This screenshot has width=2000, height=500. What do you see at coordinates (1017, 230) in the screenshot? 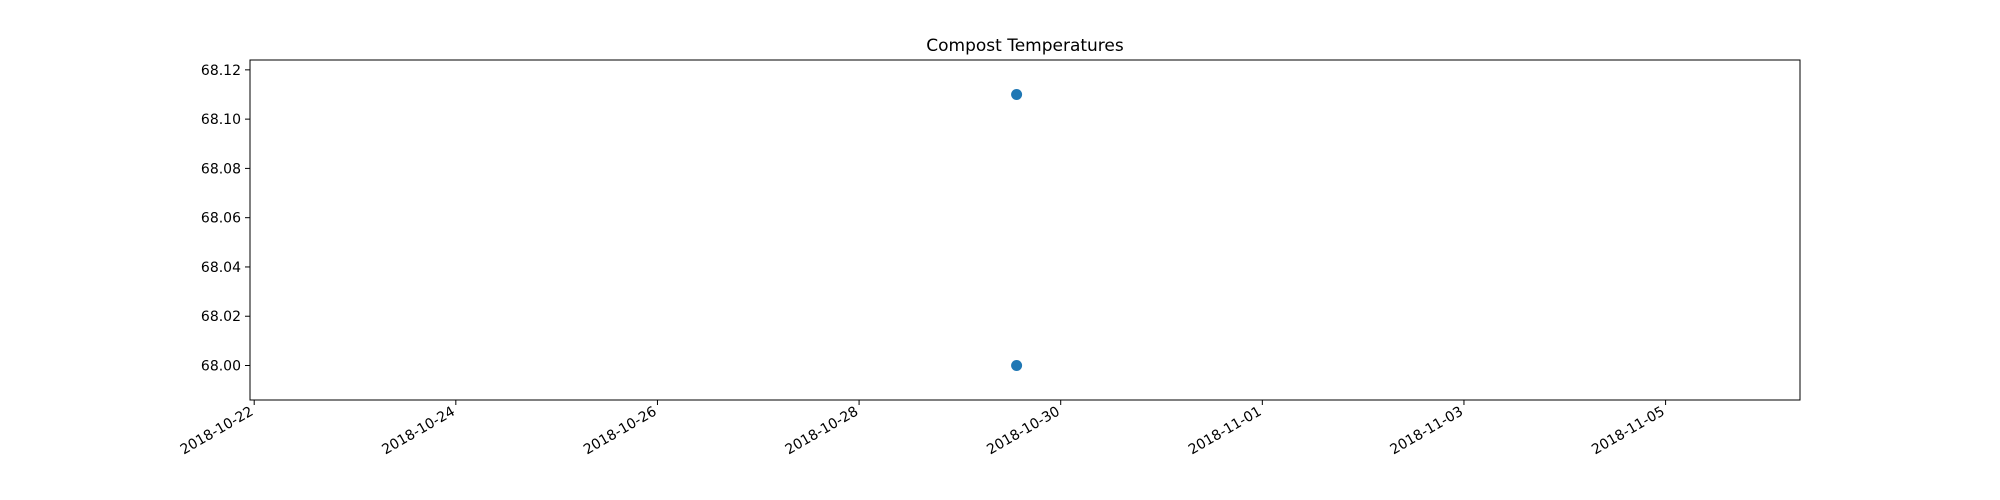
I see `data-series` at bounding box center [1017, 230].